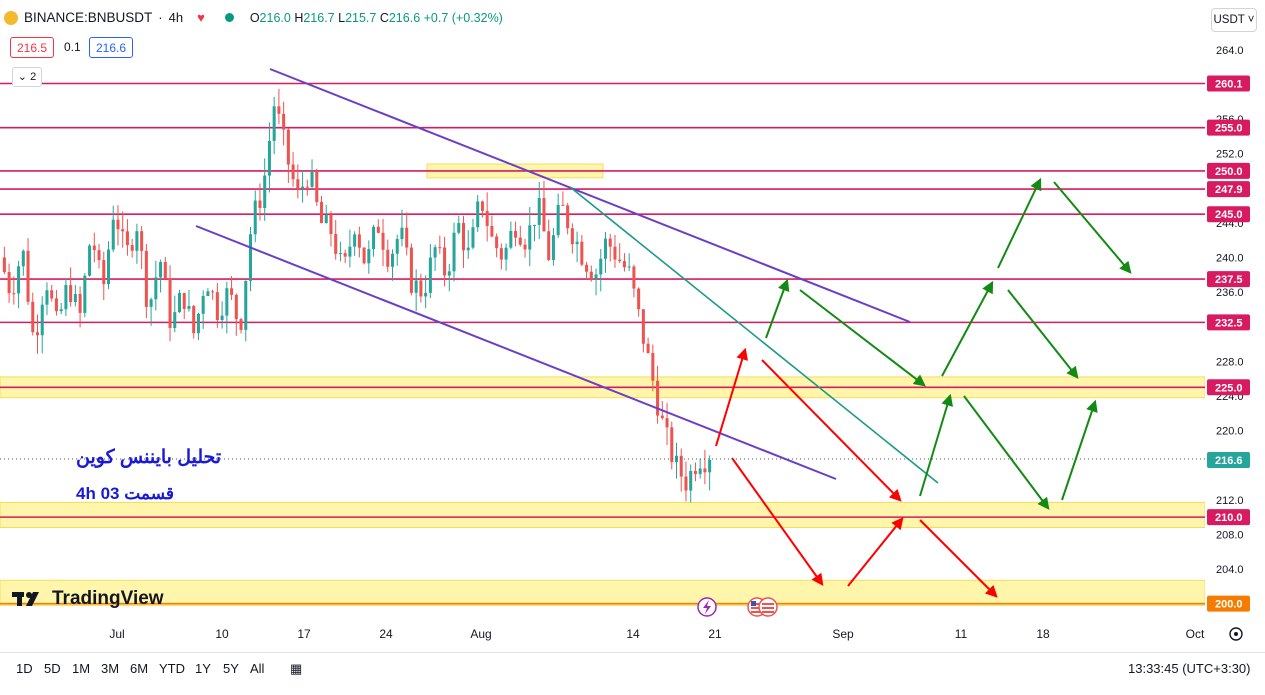  Describe the element at coordinates (125, 493) in the screenshot. I see `analysis-episode: 4h قسمت 03` at that location.